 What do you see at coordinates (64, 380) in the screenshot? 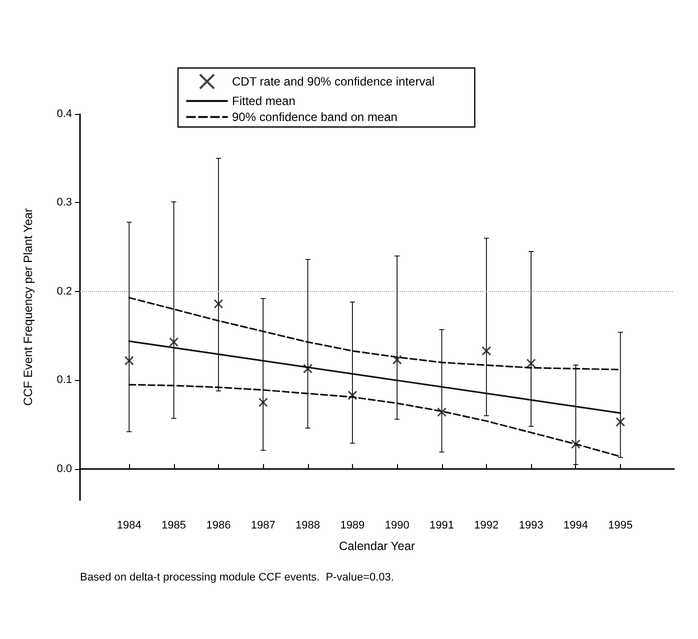
I see `y-tick-label: 0.1` at bounding box center [64, 380].